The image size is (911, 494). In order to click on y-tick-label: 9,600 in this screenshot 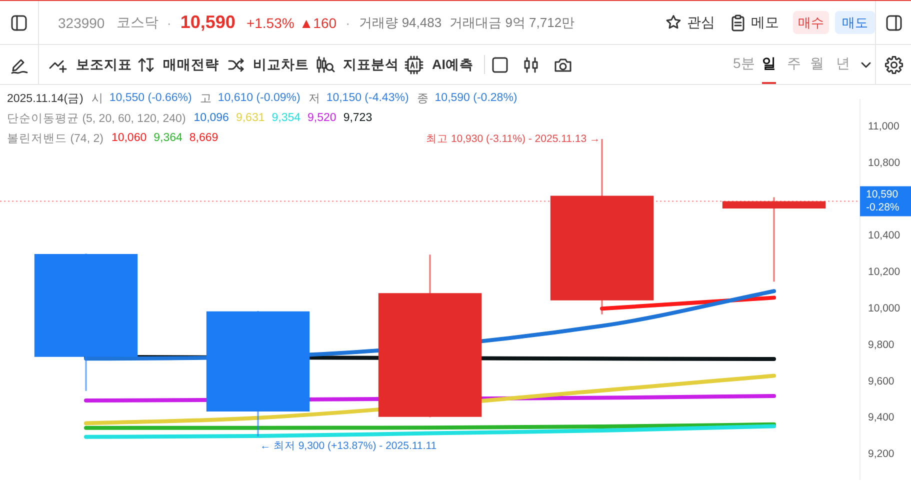, I will do `click(881, 381)`.